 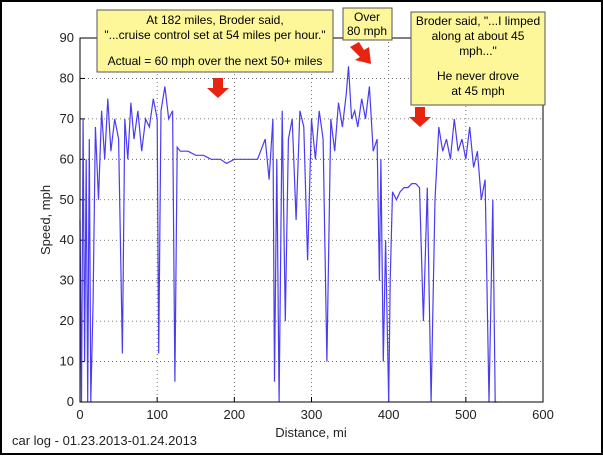 What do you see at coordinates (215, 61) in the screenshot?
I see `annotation-text: Actual = 60 mph over the next 50+ miles` at bounding box center [215, 61].